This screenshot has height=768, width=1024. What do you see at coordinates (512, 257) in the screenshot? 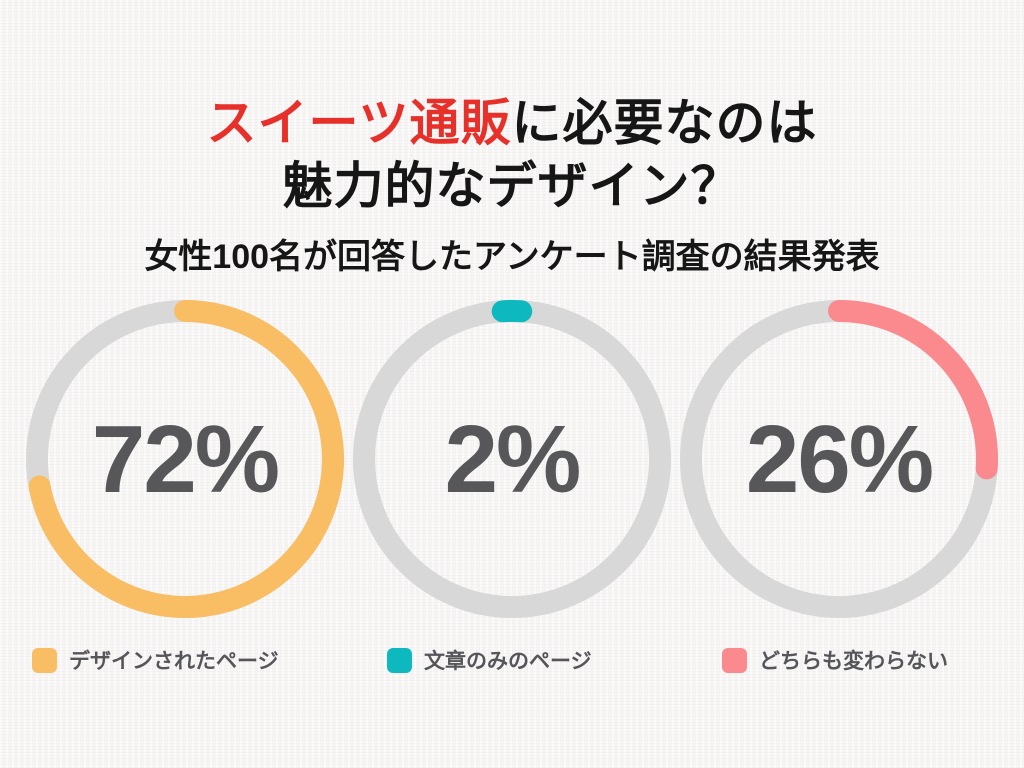
I see `page-subtitle: 女性100名が回答したアンケート調査の結果発表` at bounding box center [512, 257].